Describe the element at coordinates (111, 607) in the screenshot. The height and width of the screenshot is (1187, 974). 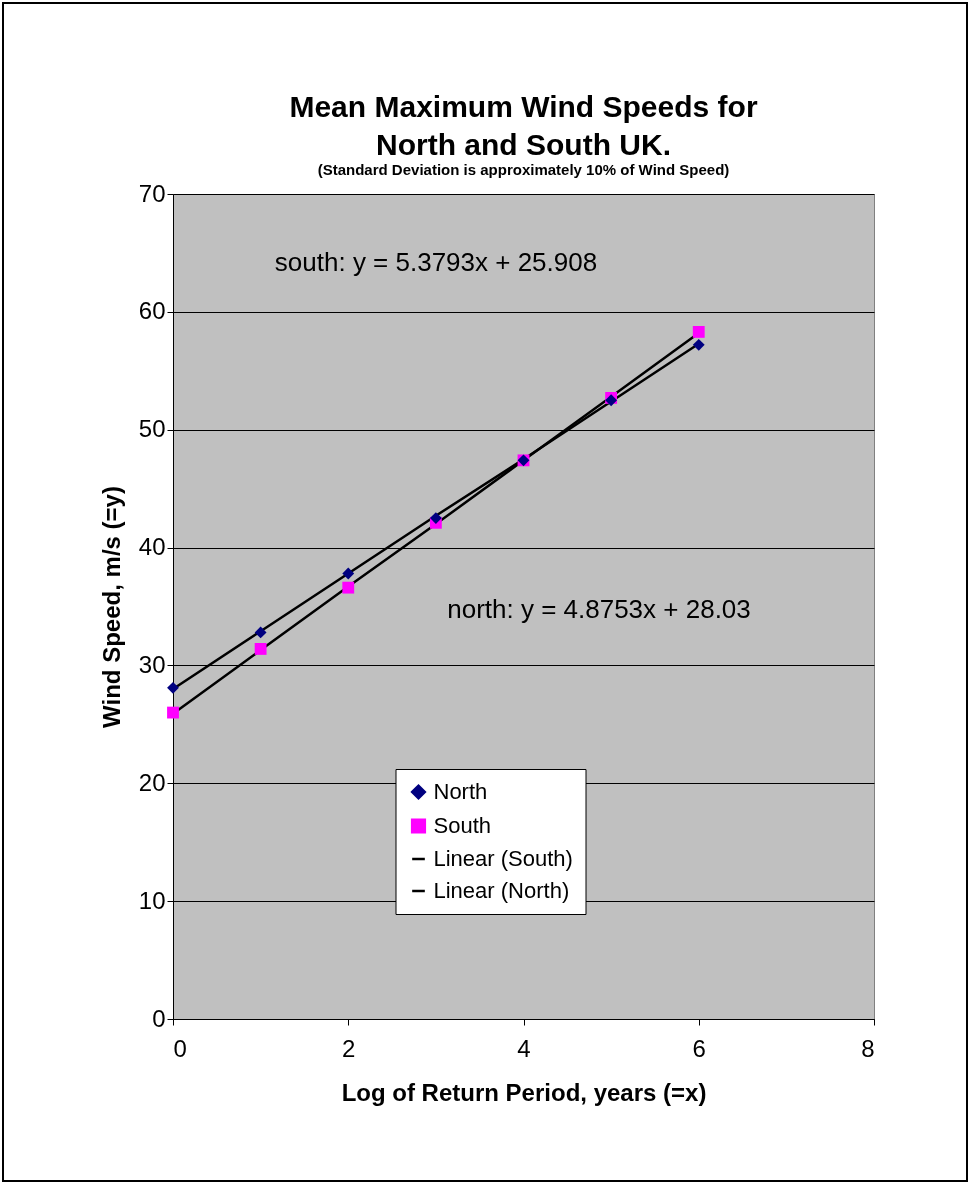
I see `y-axis-title: Wind Speed, m/s (=y)` at that location.